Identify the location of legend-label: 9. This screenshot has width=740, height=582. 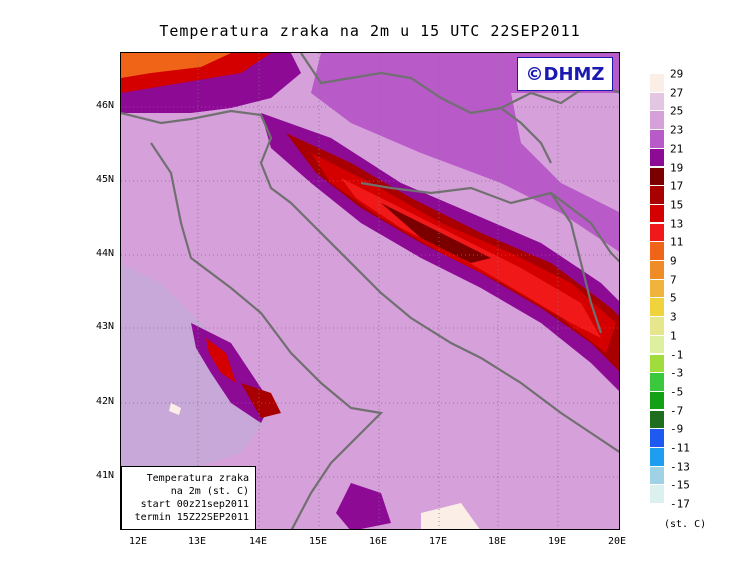
(673, 261).